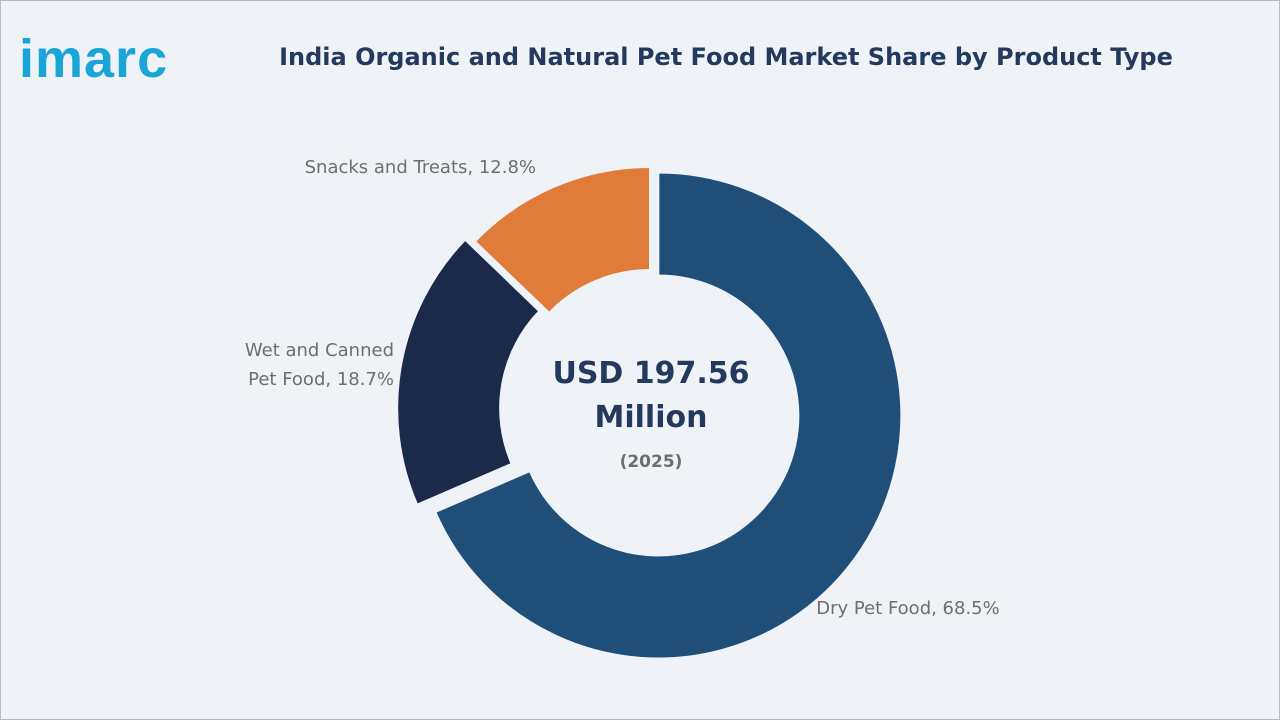 The image size is (1280, 720). Describe the element at coordinates (651, 417) in the screenshot. I see `center-value-line2: Million` at that location.